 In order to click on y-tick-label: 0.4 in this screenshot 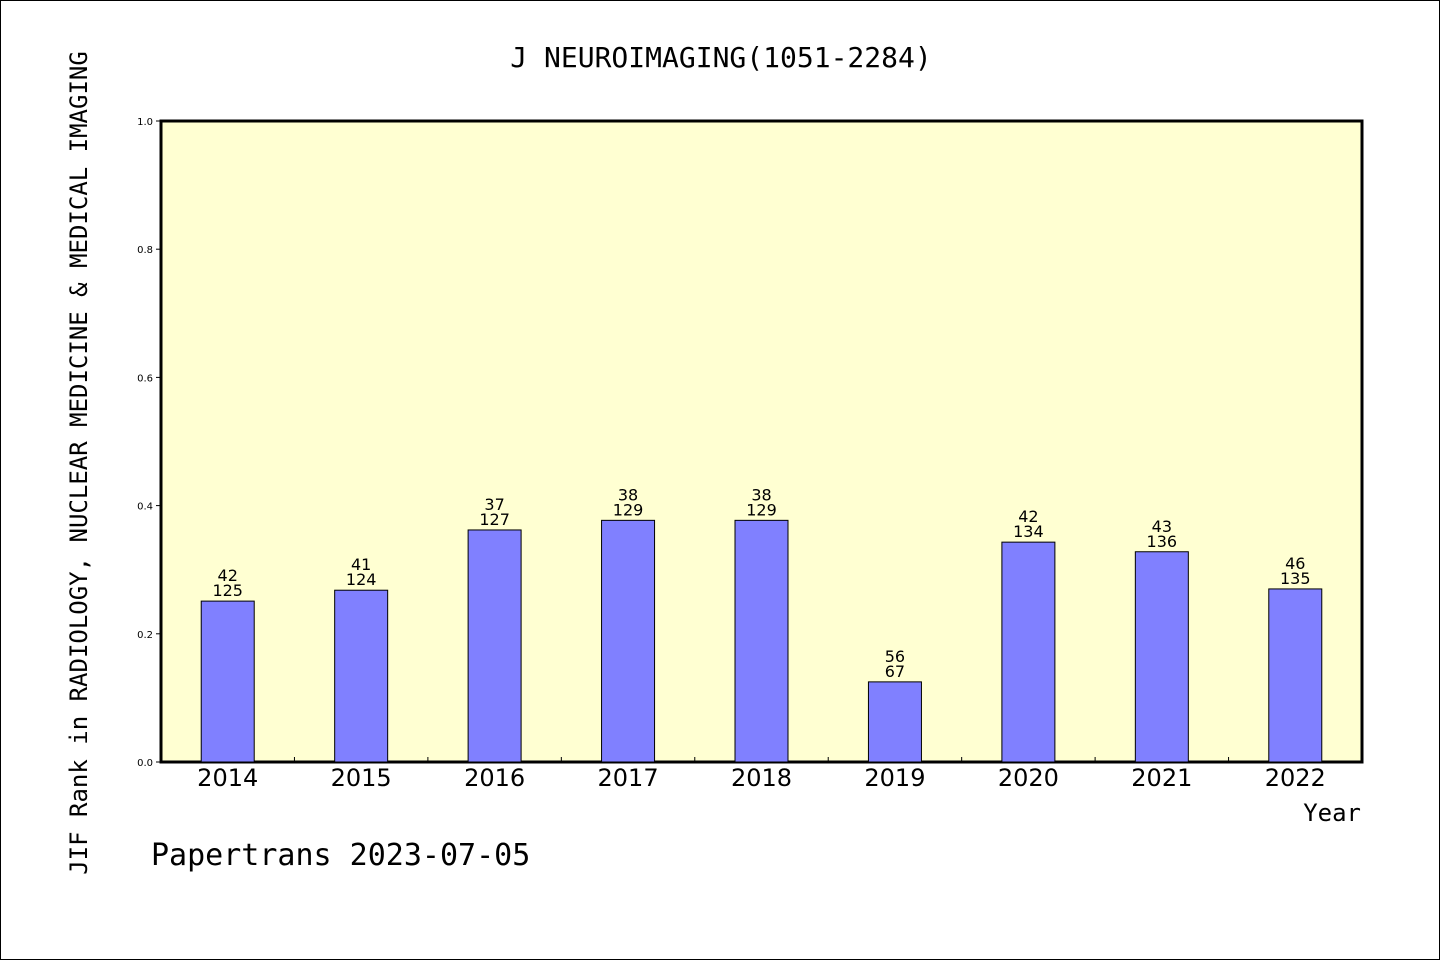, I will do `click(145, 507)`.